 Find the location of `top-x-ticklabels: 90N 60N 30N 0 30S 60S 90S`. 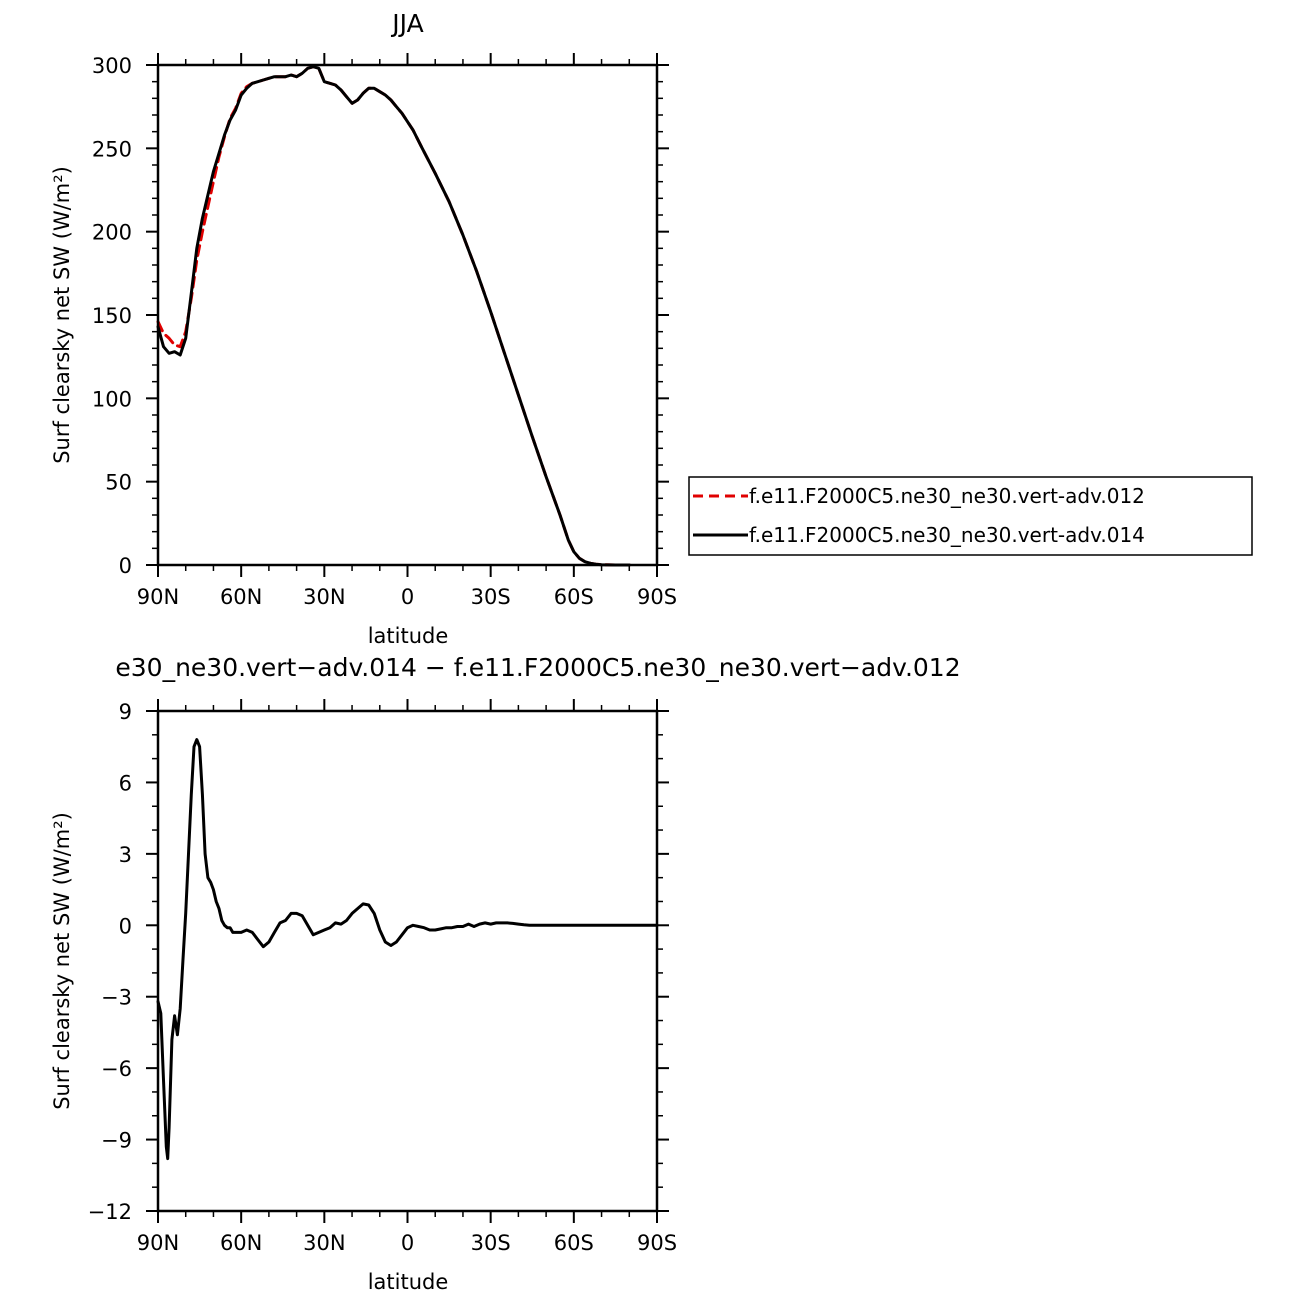

top-x-ticklabels: 90N 60N 30N 0 30S 60S 90S is located at coordinates (407, 597).